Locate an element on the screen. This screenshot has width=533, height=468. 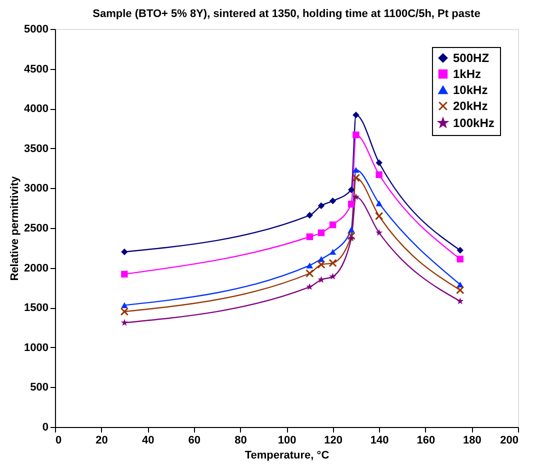
legend-label: 10kHz is located at coordinates (470, 90).